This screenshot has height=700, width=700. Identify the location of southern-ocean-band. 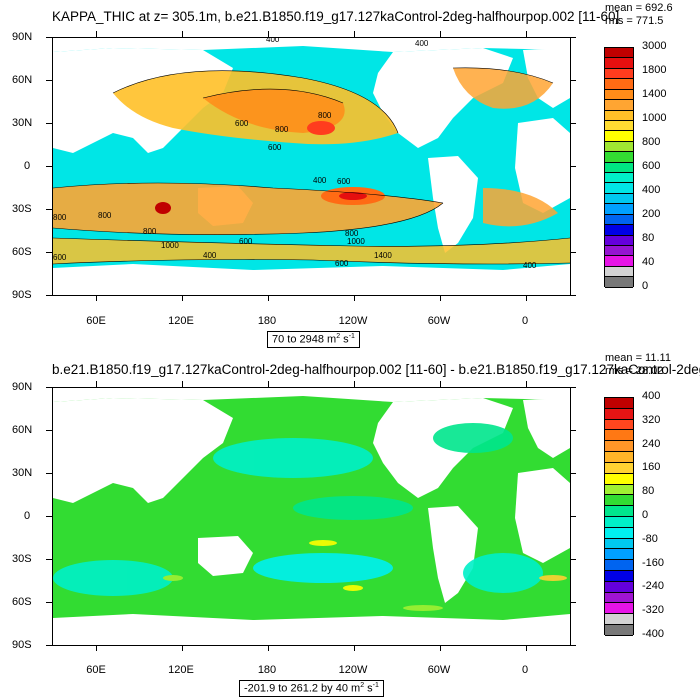
(311, 251).